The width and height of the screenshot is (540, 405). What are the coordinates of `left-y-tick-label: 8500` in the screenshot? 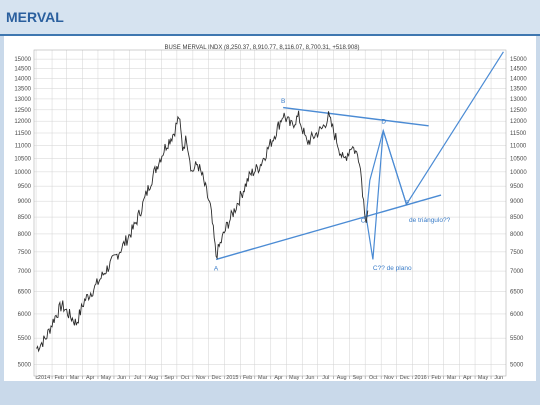 It's located at (25, 218).